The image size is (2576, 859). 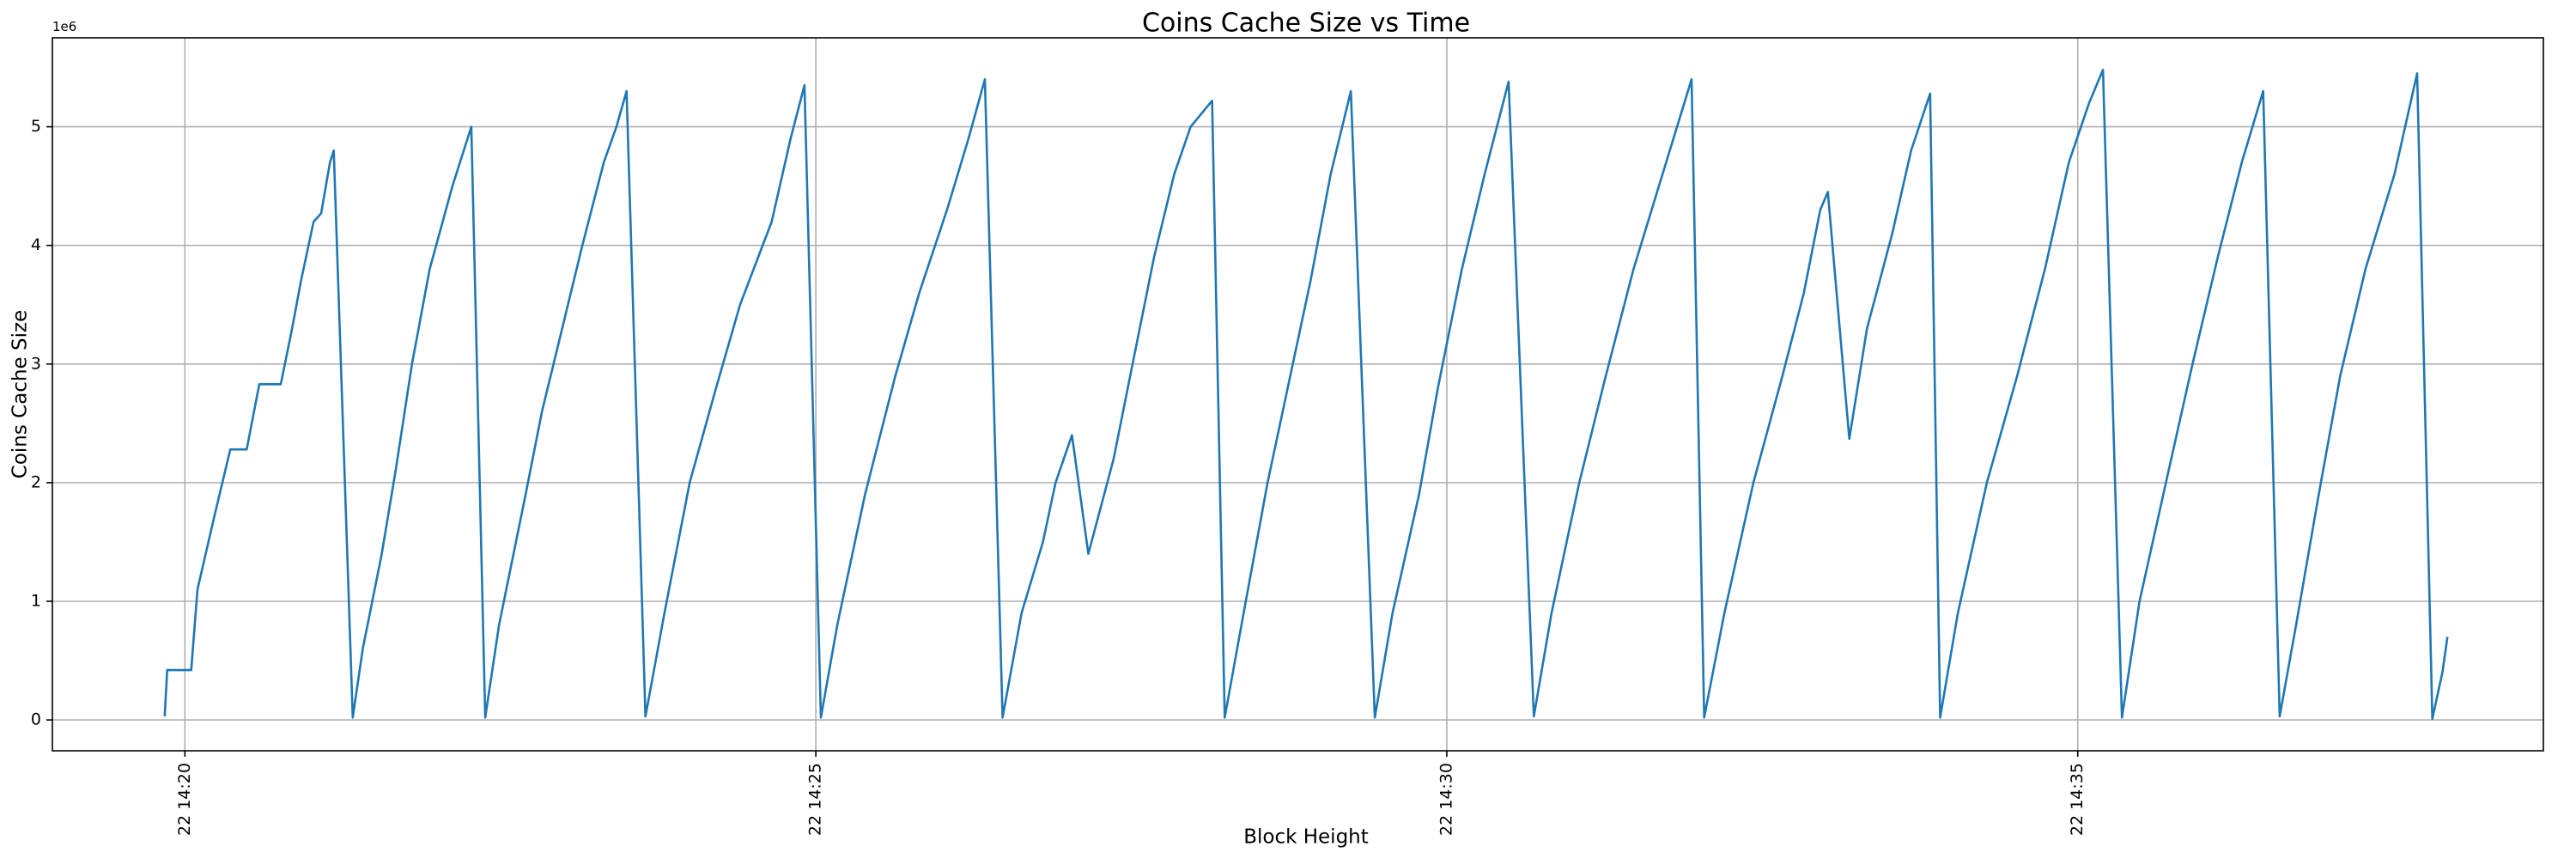 I want to click on y-tick-label: 5, so click(x=36, y=126).